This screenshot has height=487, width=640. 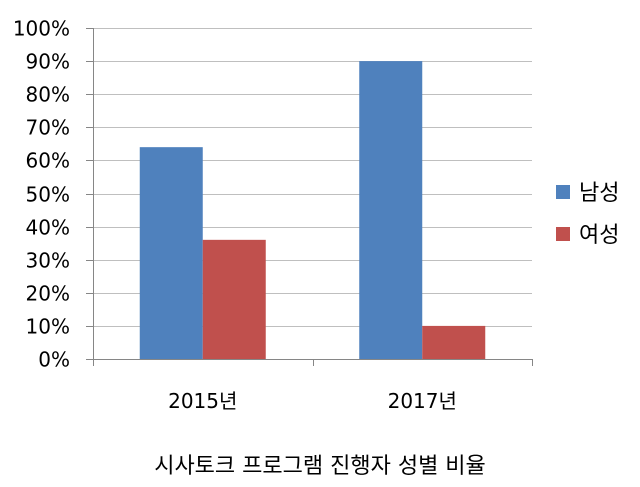 I want to click on y-tick-label: 90%, so click(x=48, y=62).